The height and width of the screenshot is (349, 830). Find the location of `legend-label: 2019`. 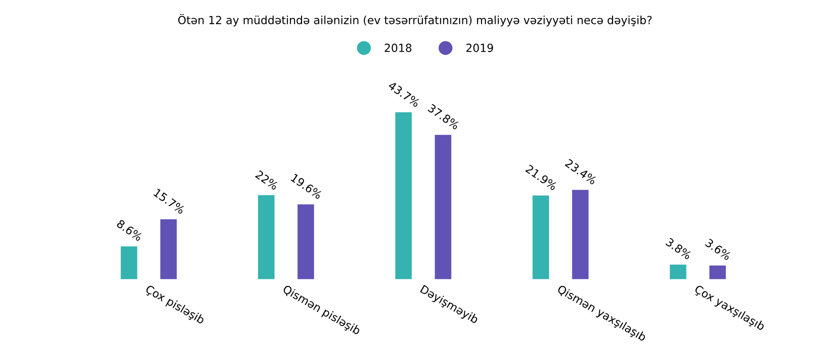

legend-label: 2019 is located at coordinates (480, 48).